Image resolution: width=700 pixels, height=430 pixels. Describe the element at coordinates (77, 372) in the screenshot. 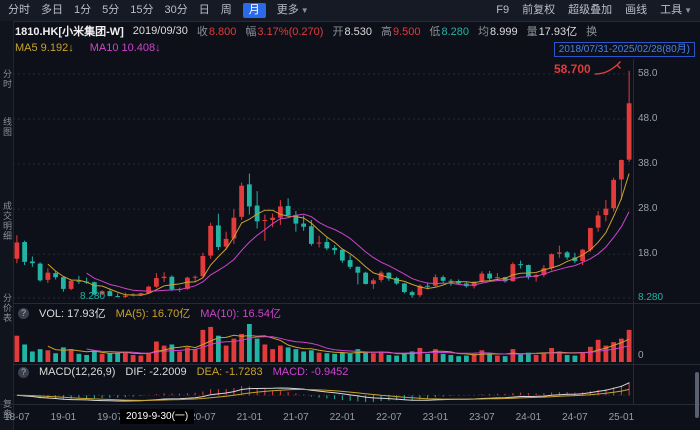

I see `macd-title: MACD(12,26,9)` at that location.